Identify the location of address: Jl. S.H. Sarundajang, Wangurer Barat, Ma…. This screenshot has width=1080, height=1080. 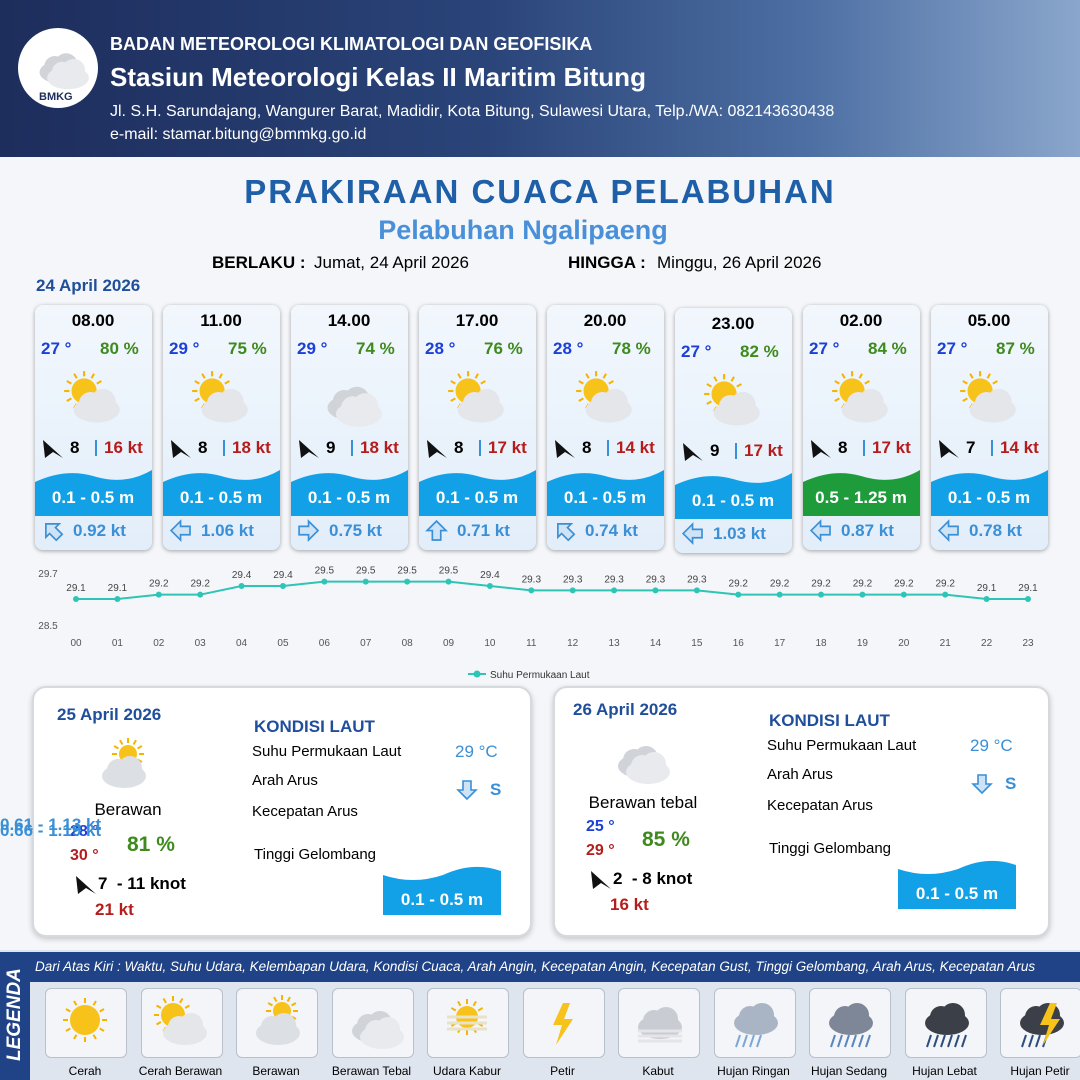
(472, 111).